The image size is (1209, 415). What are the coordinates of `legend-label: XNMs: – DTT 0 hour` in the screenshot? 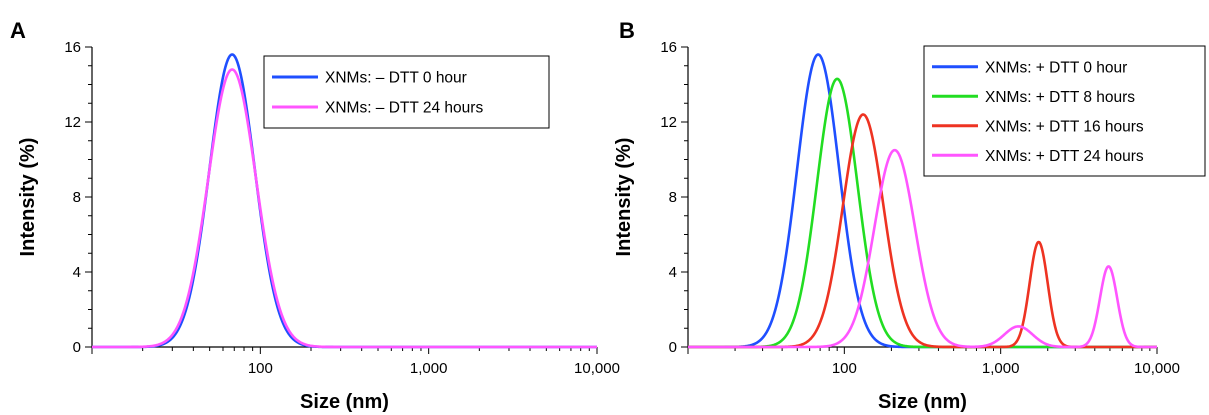 It's located at (396, 78).